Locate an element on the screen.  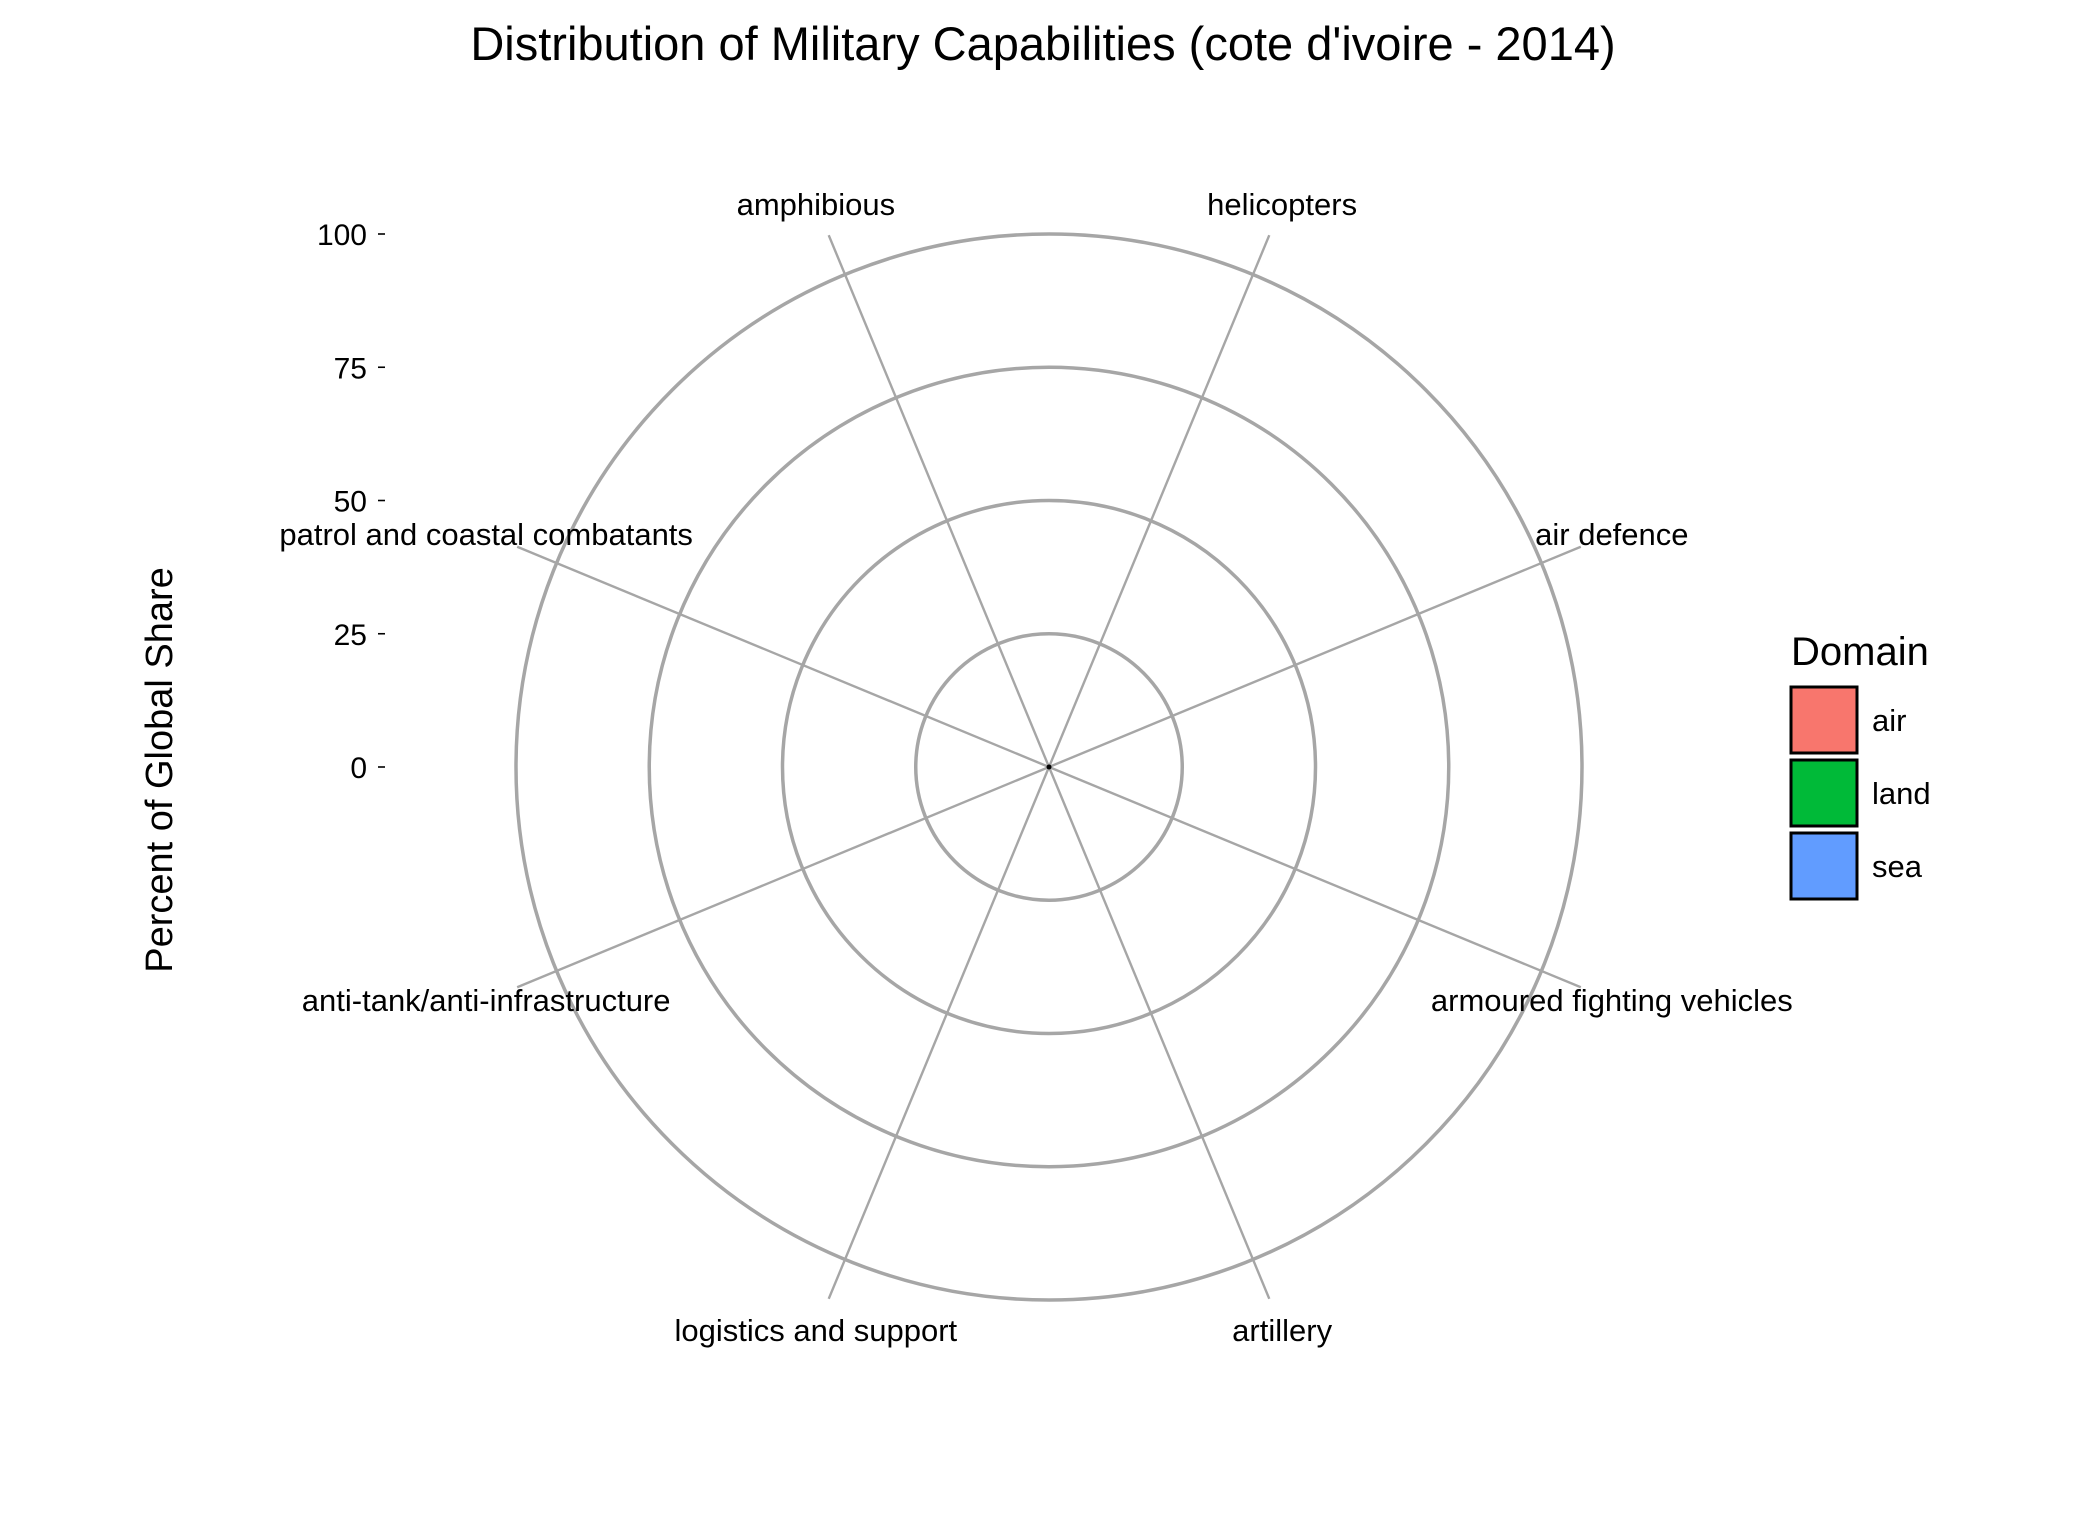
data-wedges is located at coordinates (1049, 767).